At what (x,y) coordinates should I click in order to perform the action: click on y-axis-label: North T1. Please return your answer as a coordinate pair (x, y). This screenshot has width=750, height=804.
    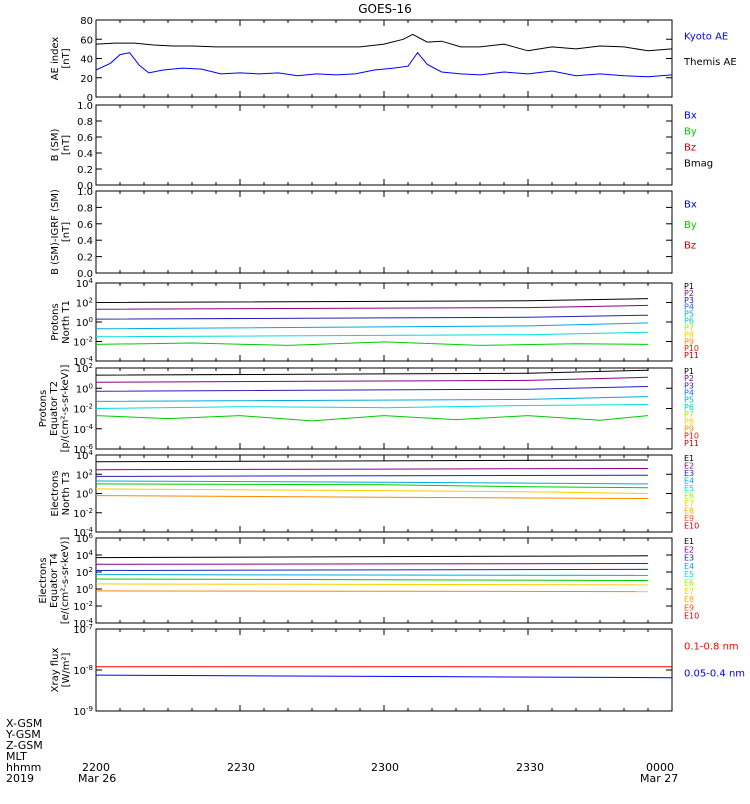
    Looking at the image, I should click on (66, 322).